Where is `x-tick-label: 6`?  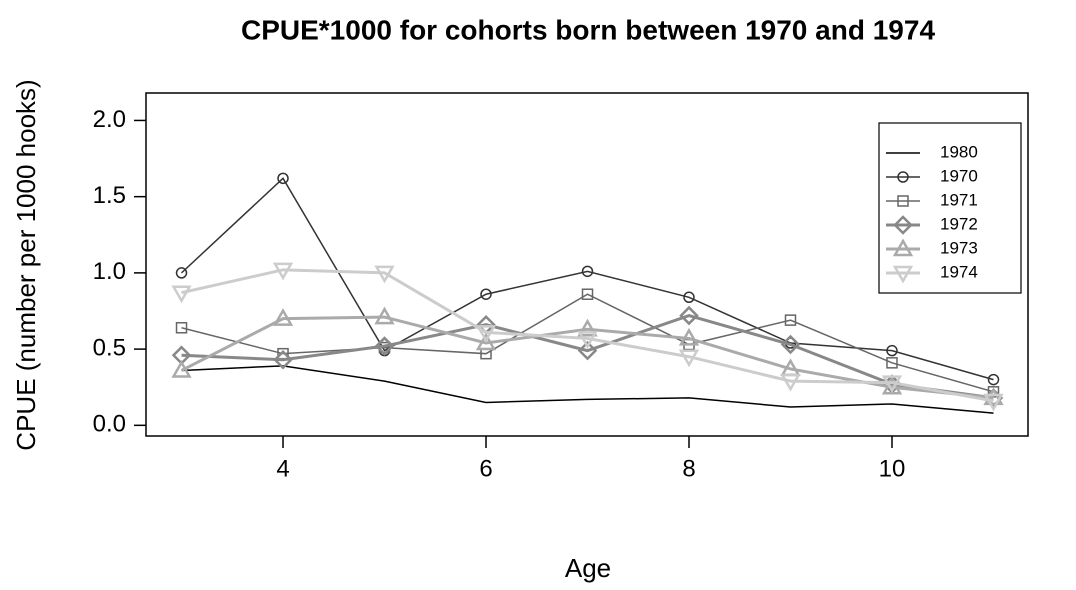 x-tick-label: 6 is located at coordinates (485, 468).